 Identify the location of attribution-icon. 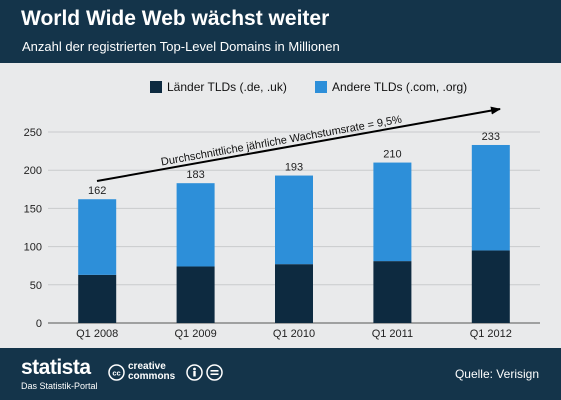
(194, 372).